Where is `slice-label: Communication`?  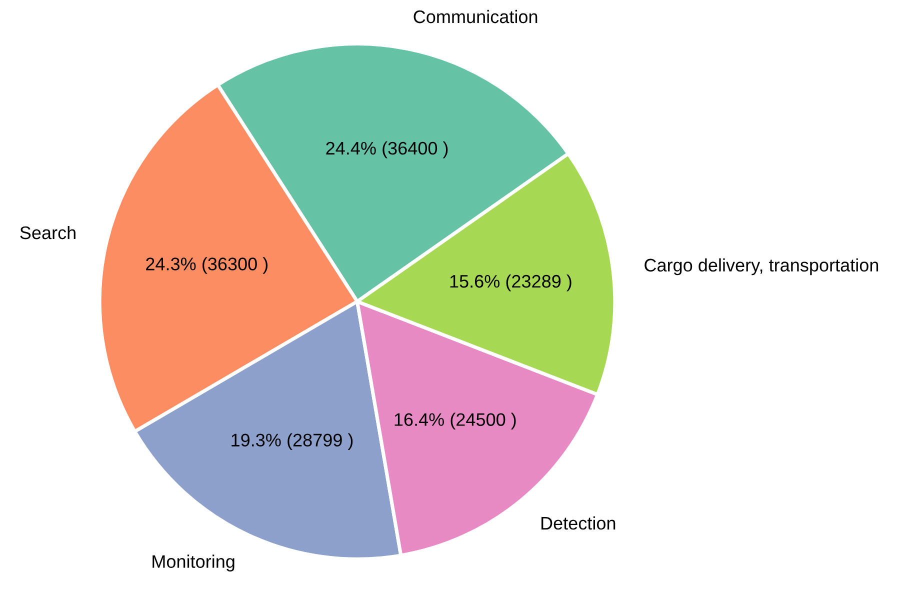 slice-label: Communication is located at coordinates (476, 17).